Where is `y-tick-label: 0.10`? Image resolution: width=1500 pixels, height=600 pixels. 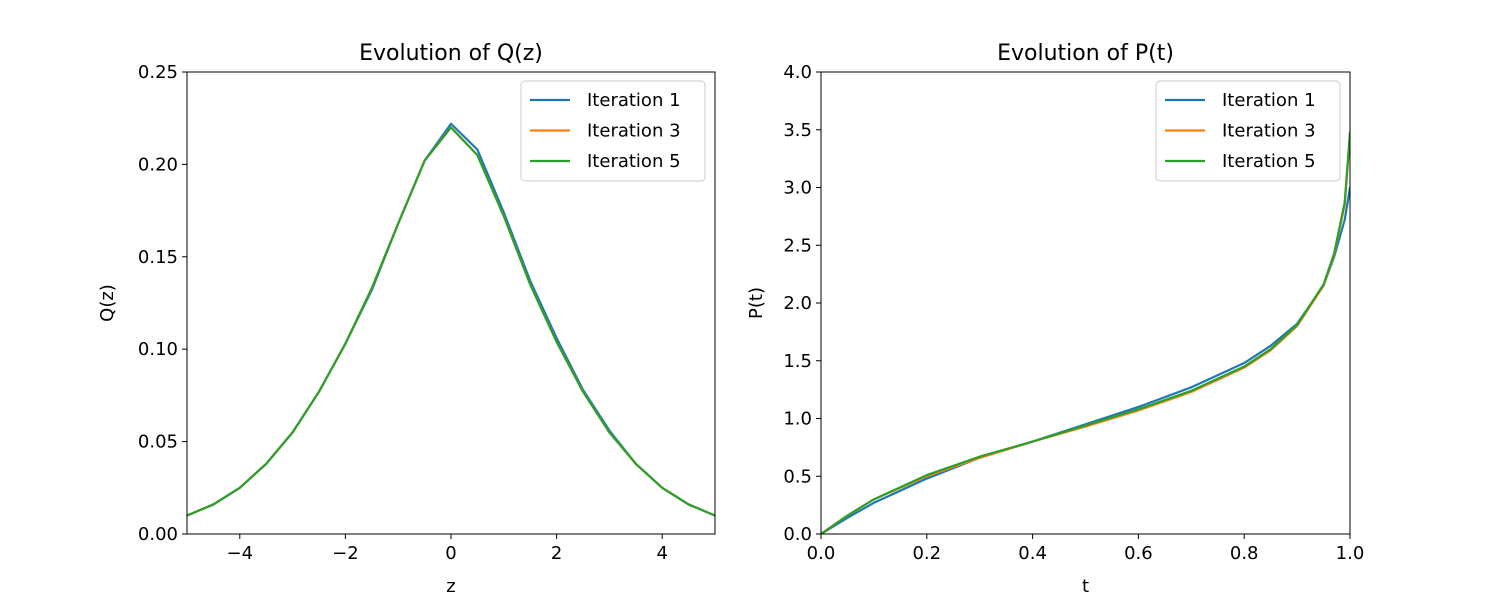
y-tick-label: 0.10 is located at coordinates (158, 349).